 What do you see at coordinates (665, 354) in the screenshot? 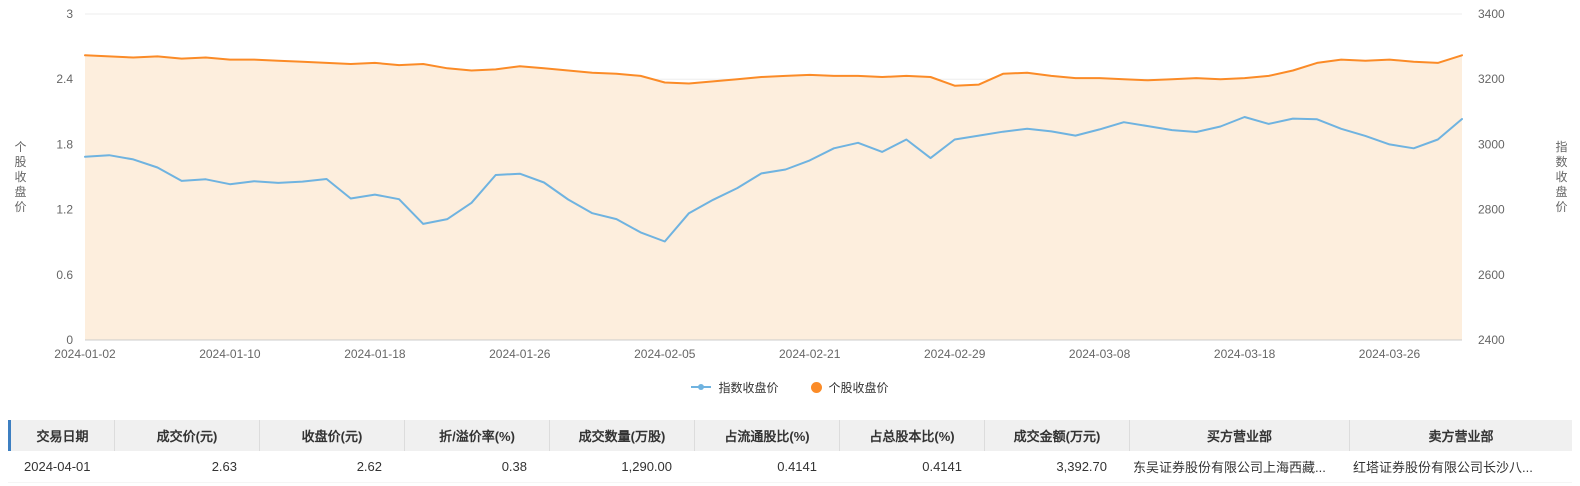
I see `svg-text: 2024-02-05` at bounding box center [665, 354].